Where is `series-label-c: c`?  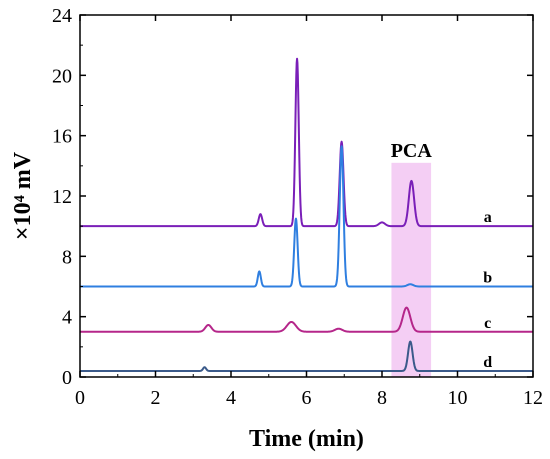
series-label-c: c is located at coordinates (487, 323).